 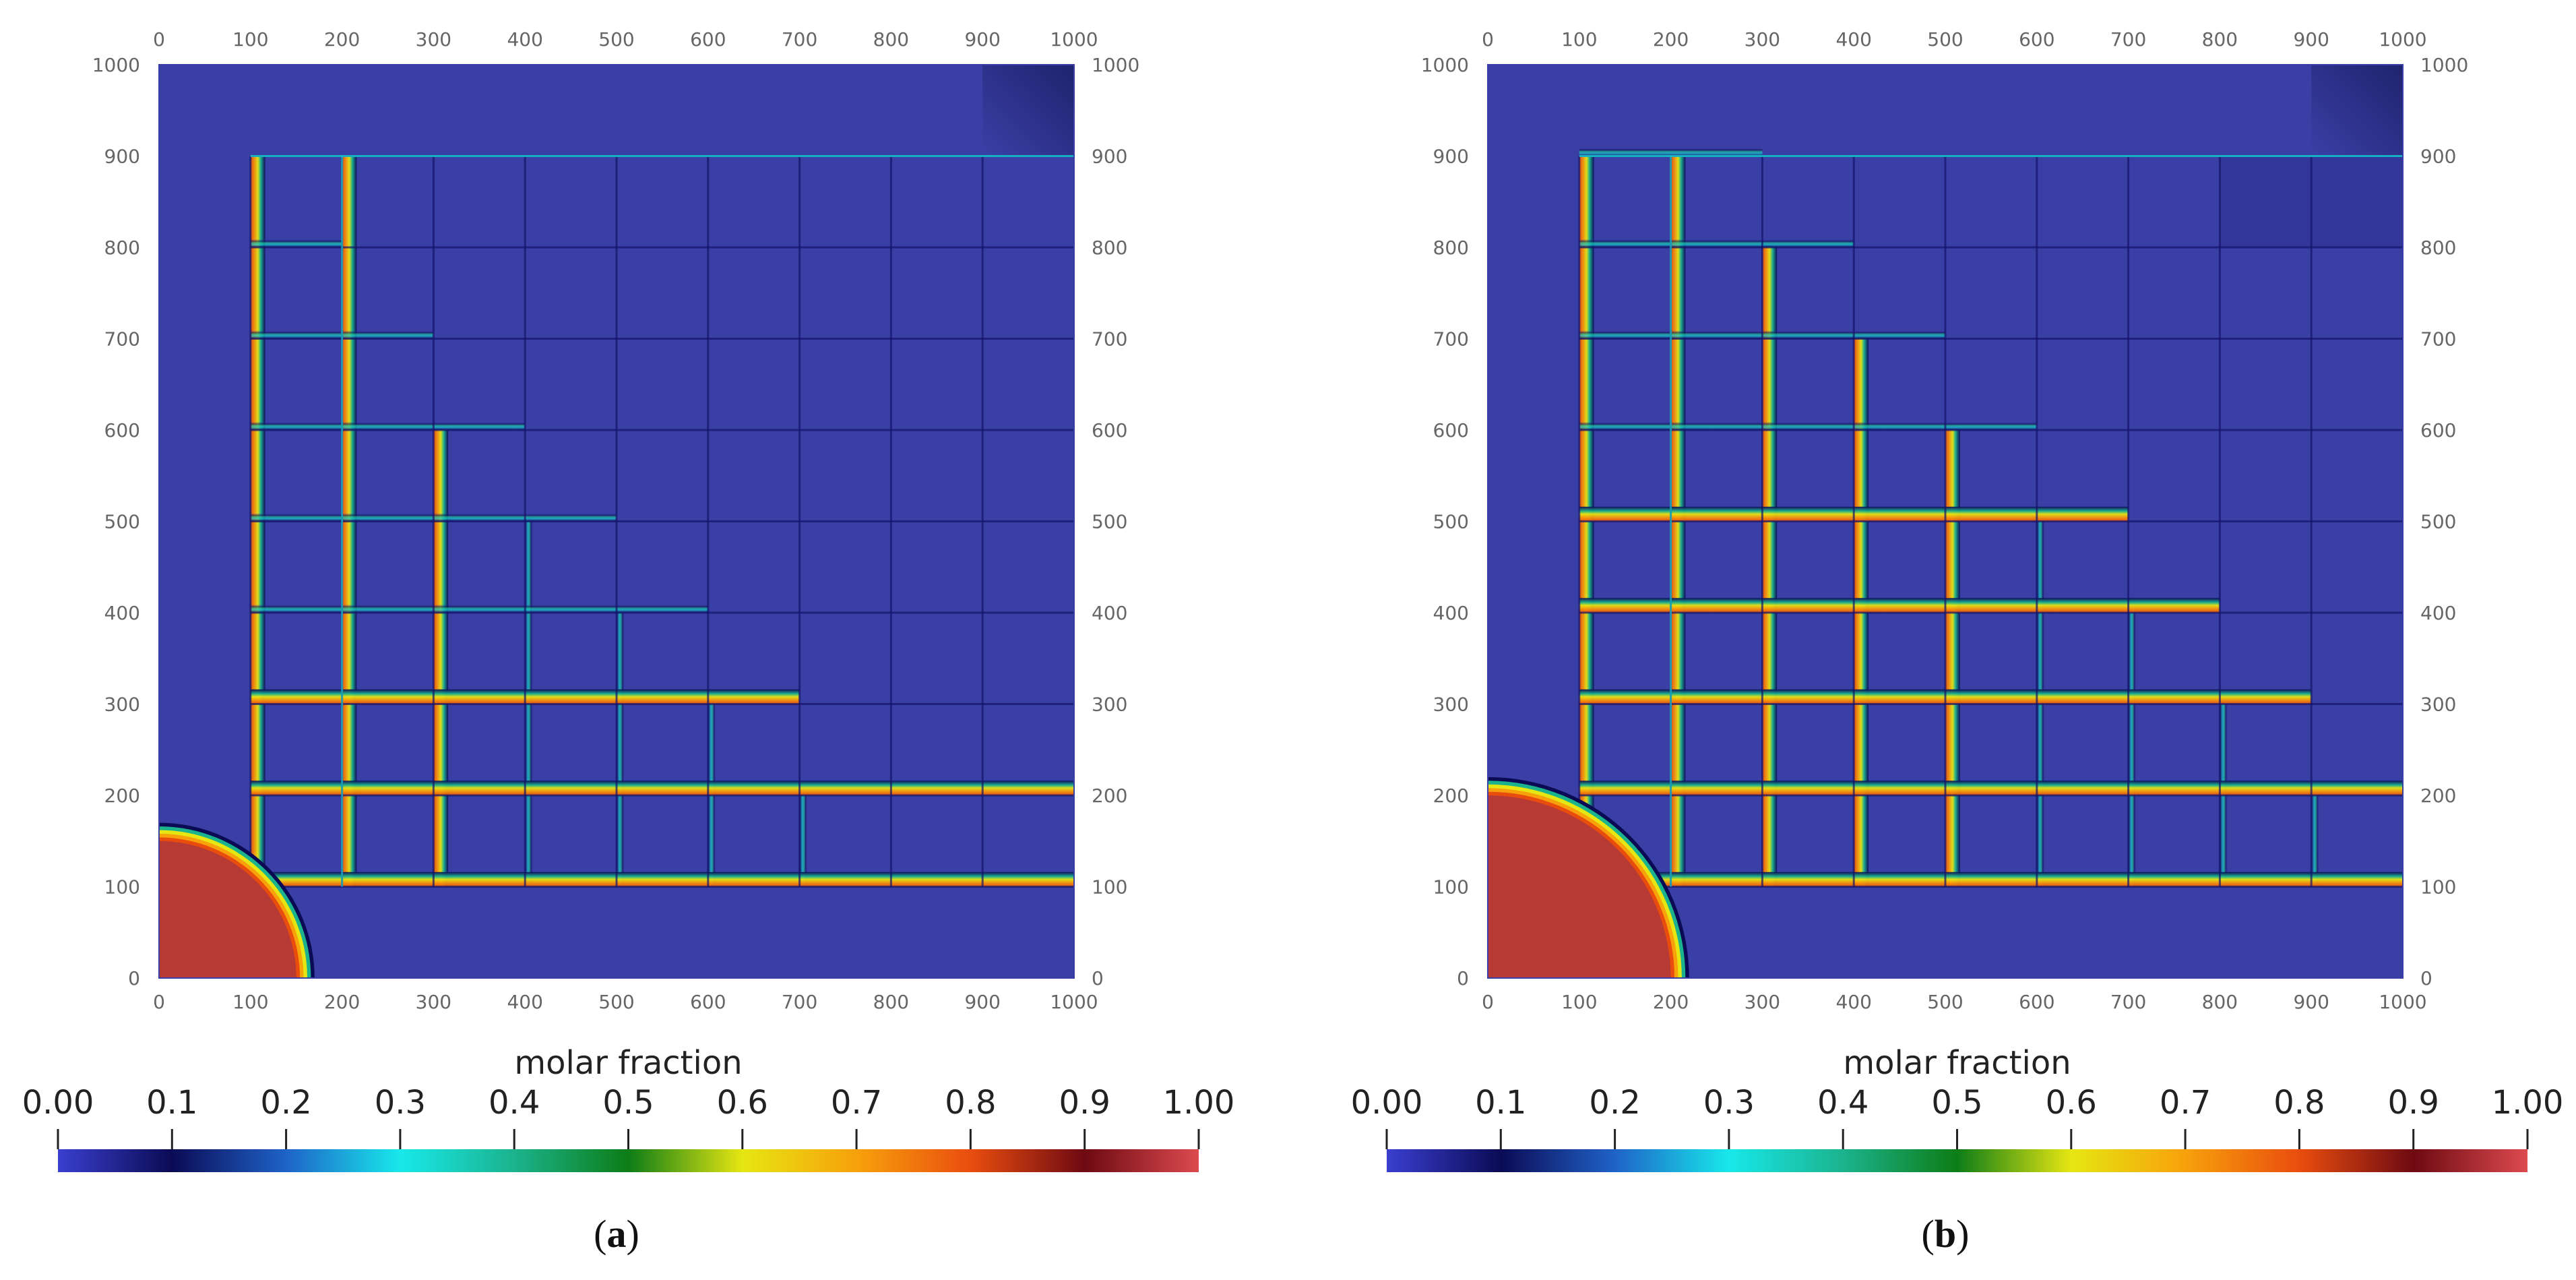 I want to click on y-tick-label-left: 400, so click(x=1451, y=613).